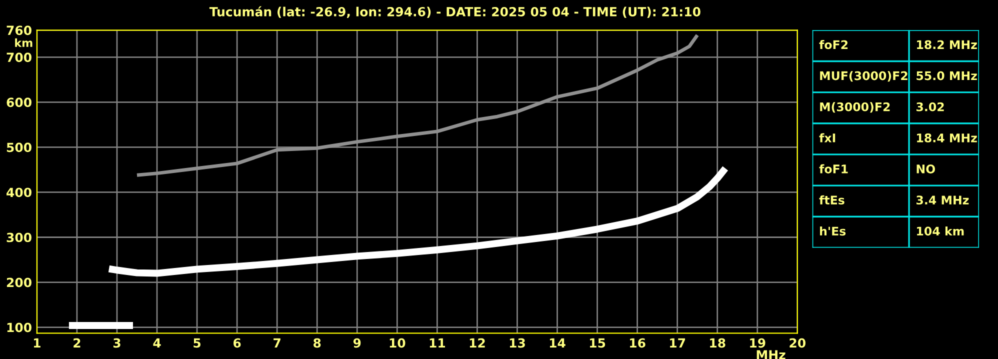 This screenshot has width=998, height=359. What do you see at coordinates (831, 200) in the screenshot?
I see `text: ftEs` at bounding box center [831, 200].